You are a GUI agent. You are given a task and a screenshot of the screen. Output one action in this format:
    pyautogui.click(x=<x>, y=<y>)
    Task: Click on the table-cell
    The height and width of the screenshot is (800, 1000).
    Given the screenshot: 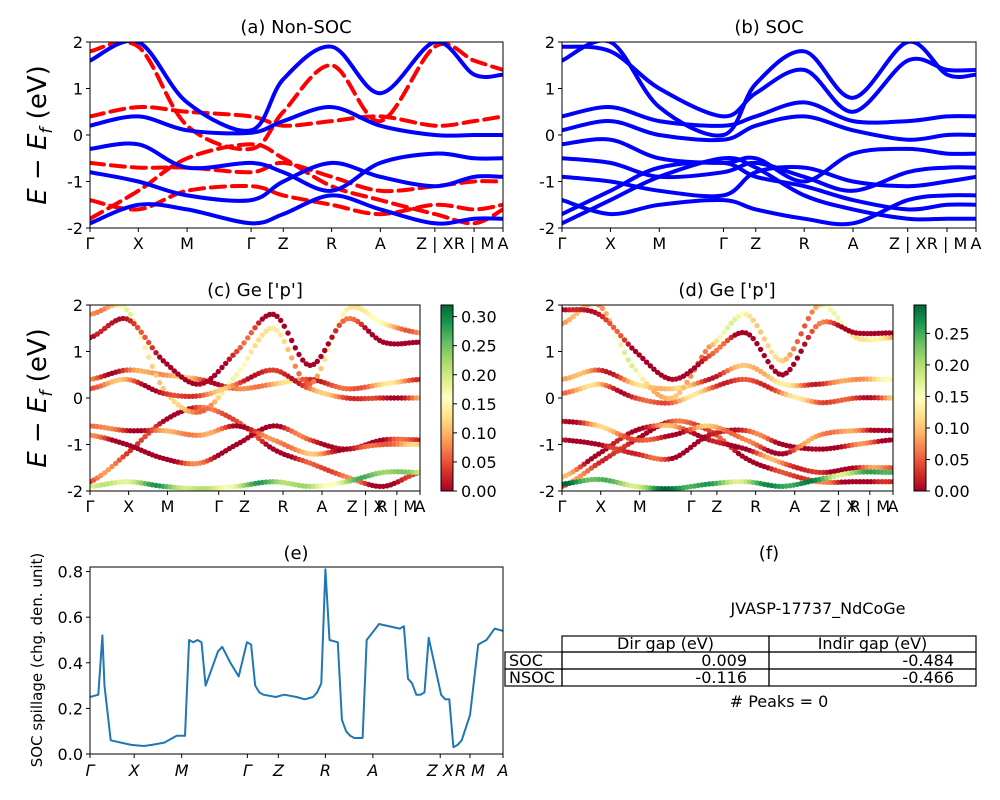 What is the action you would take?
    pyautogui.click(x=872, y=677)
    